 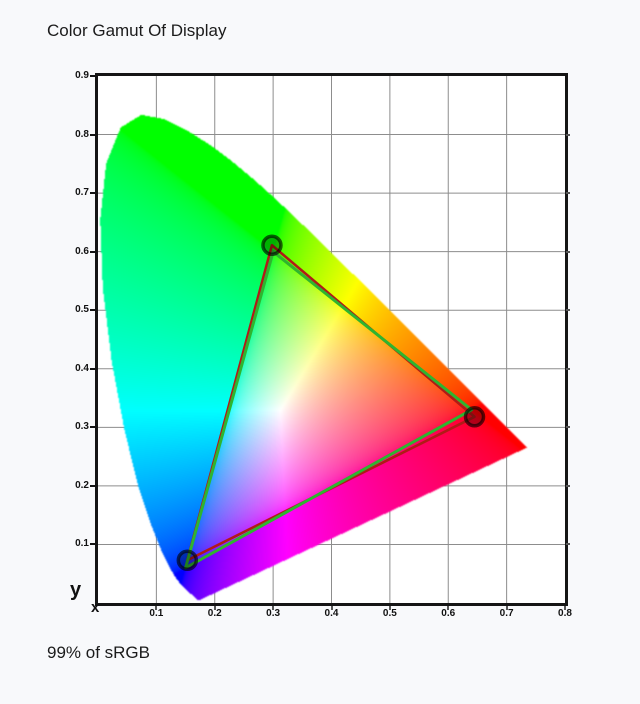 What do you see at coordinates (506, 613) in the screenshot?
I see `x-tick-label: 0.7` at bounding box center [506, 613].